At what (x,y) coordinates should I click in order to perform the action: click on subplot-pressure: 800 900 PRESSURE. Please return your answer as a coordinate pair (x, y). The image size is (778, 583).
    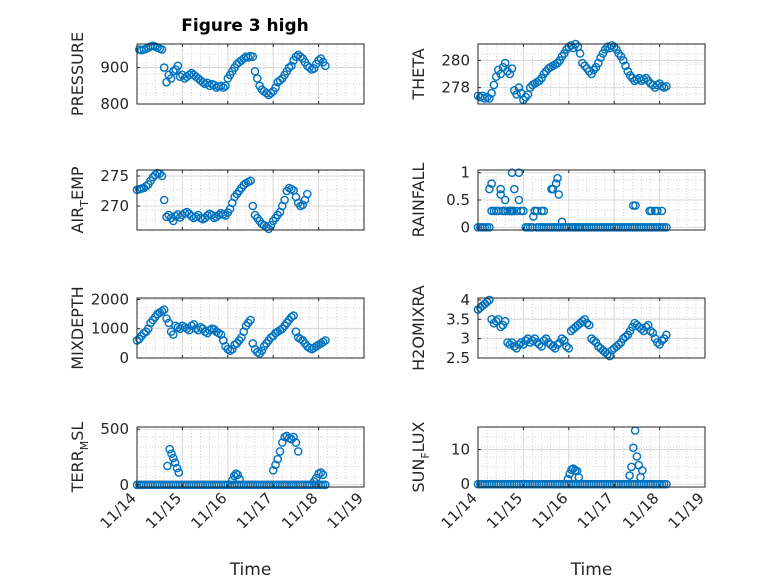
    Looking at the image, I should click on (216, 74).